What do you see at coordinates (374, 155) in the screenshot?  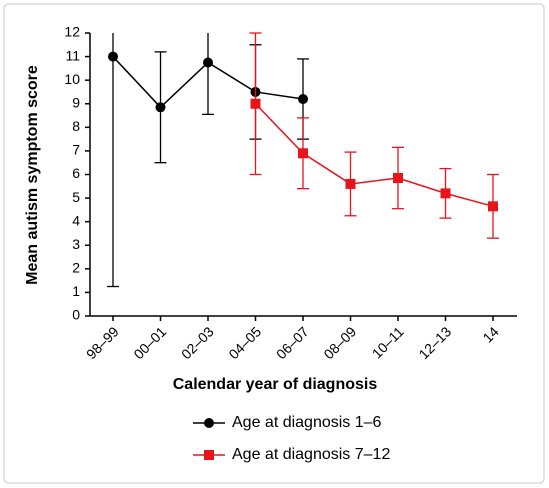 I see `series-line` at bounding box center [374, 155].